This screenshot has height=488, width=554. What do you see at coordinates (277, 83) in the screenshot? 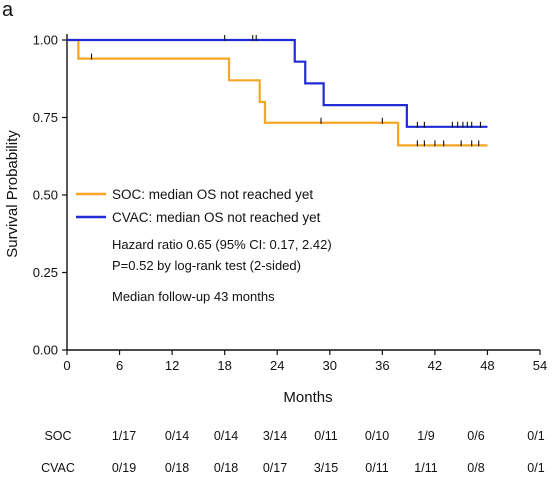
I see `survival-curve-cvac` at bounding box center [277, 83].